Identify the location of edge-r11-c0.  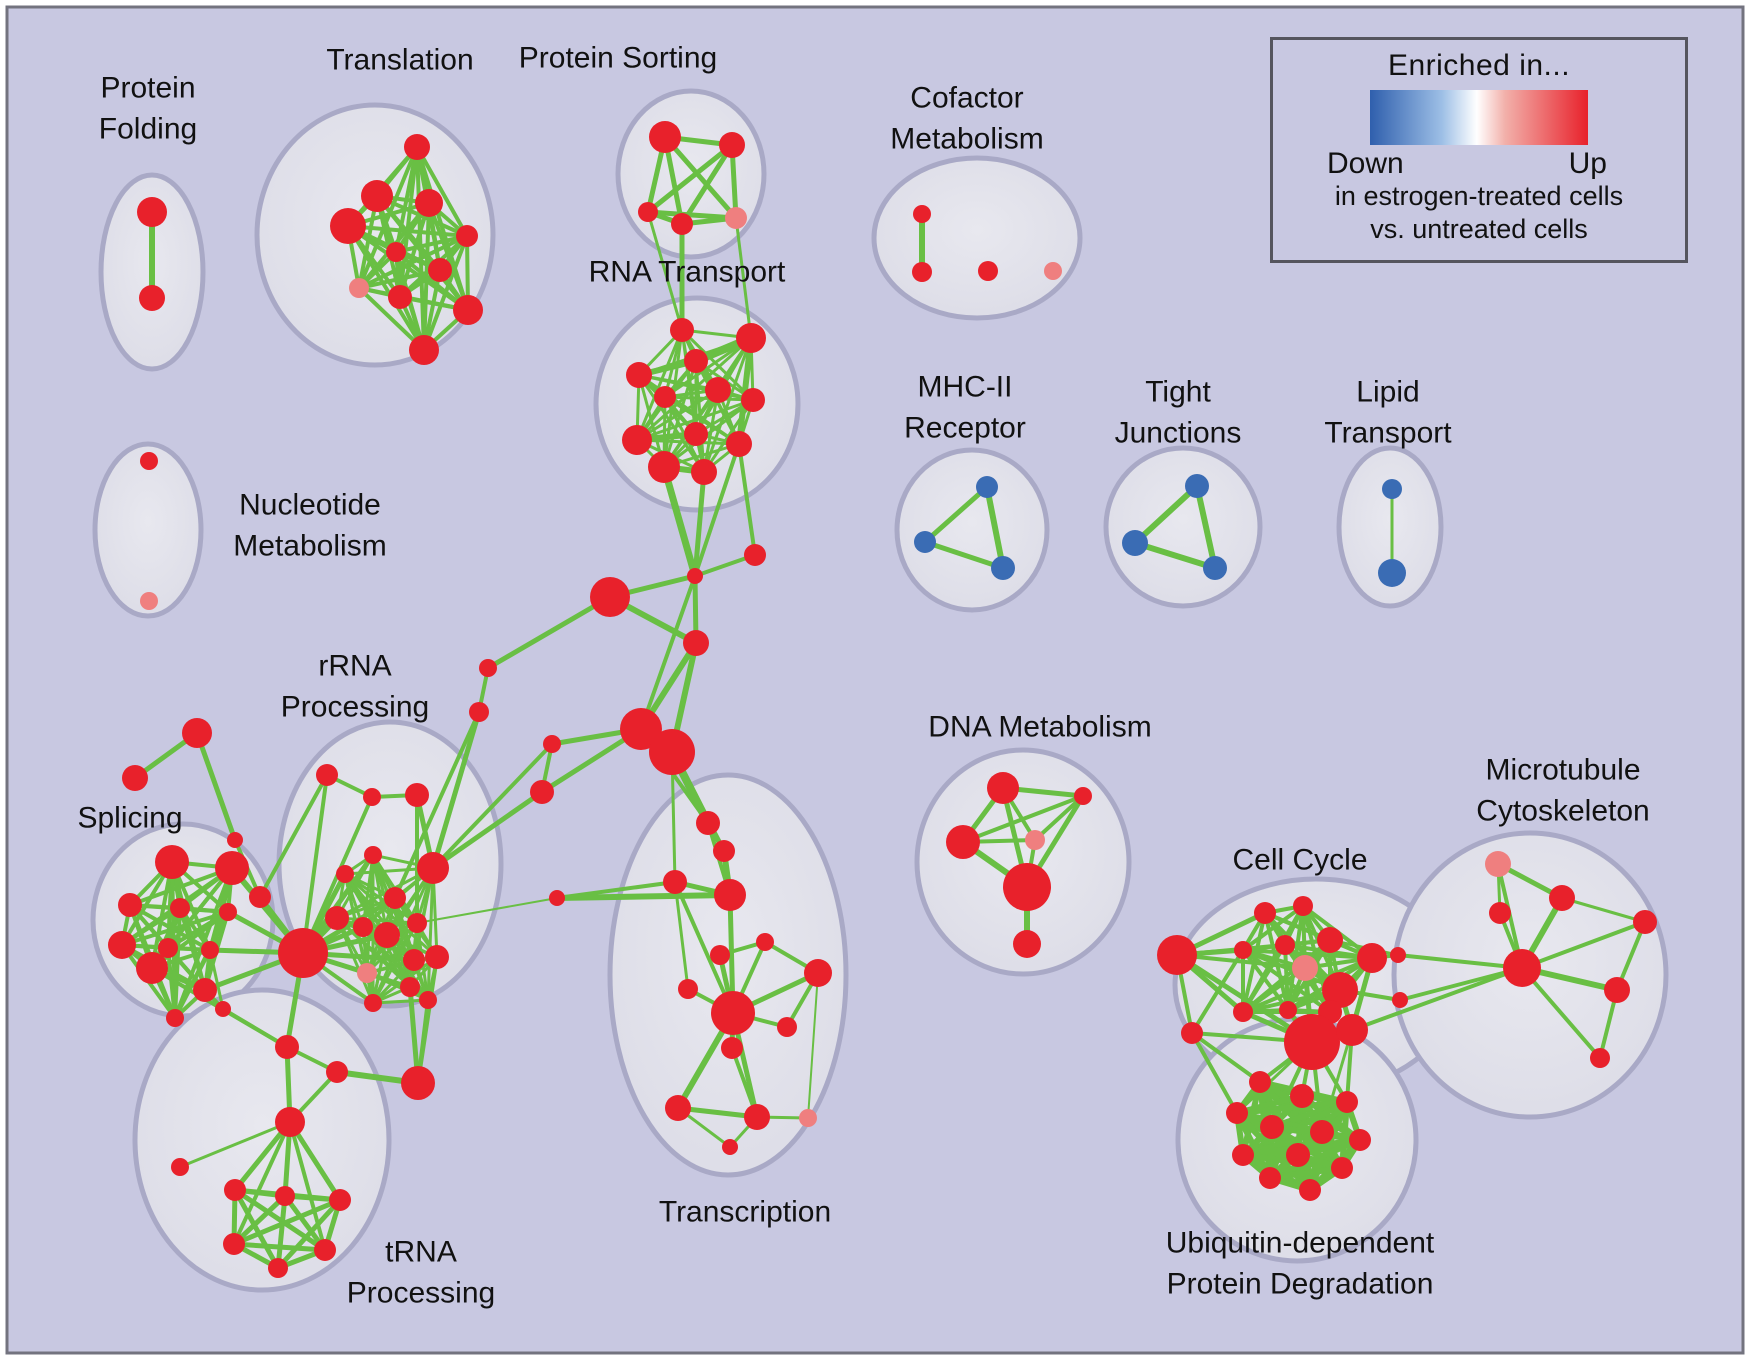
(699, 524).